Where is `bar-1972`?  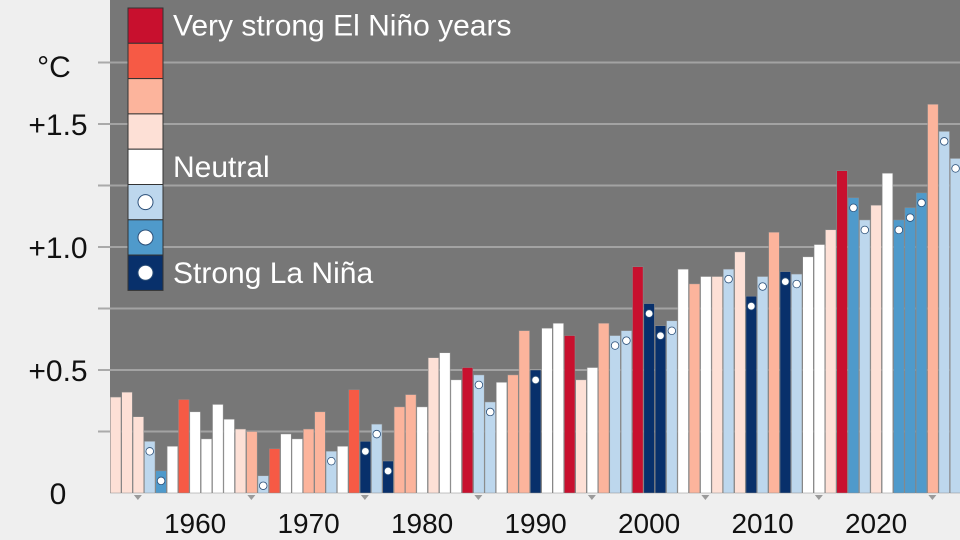 bar-1972 is located at coordinates (331, 472).